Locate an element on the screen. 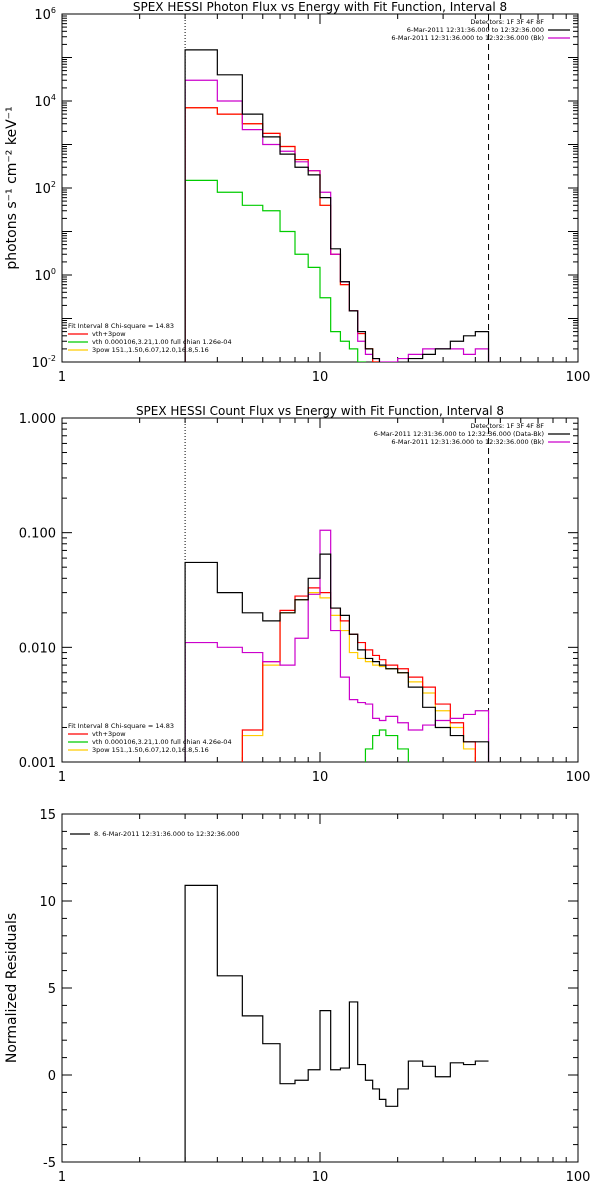 The height and width of the screenshot is (1200, 600). y-tick-exponent: 2 is located at coordinates (53, 184).